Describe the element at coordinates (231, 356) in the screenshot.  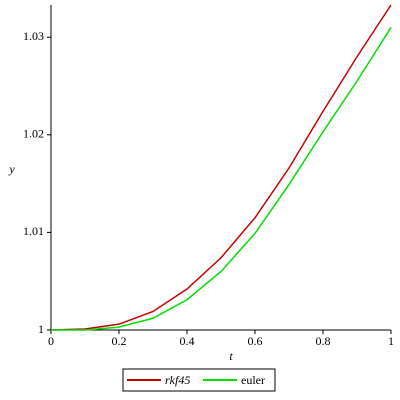
I see `x-axis-label: t` at that location.